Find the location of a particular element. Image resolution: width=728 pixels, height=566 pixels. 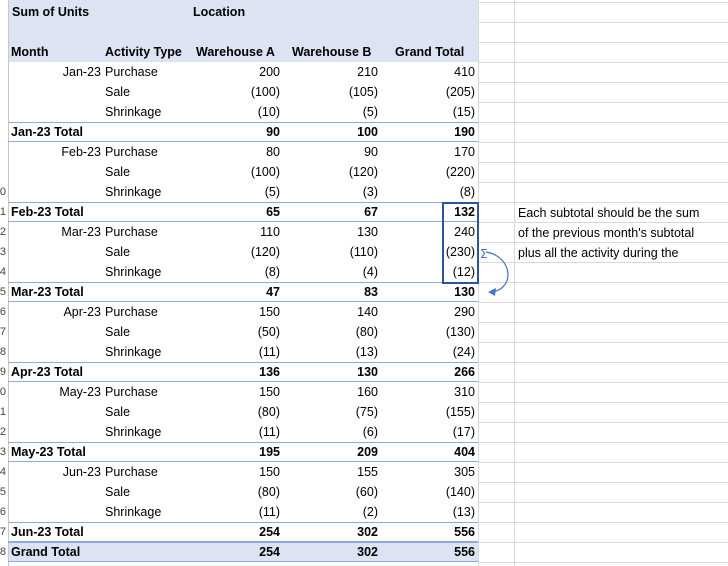

warehouse-b-cell: 302 is located at coordinates (367, 552).